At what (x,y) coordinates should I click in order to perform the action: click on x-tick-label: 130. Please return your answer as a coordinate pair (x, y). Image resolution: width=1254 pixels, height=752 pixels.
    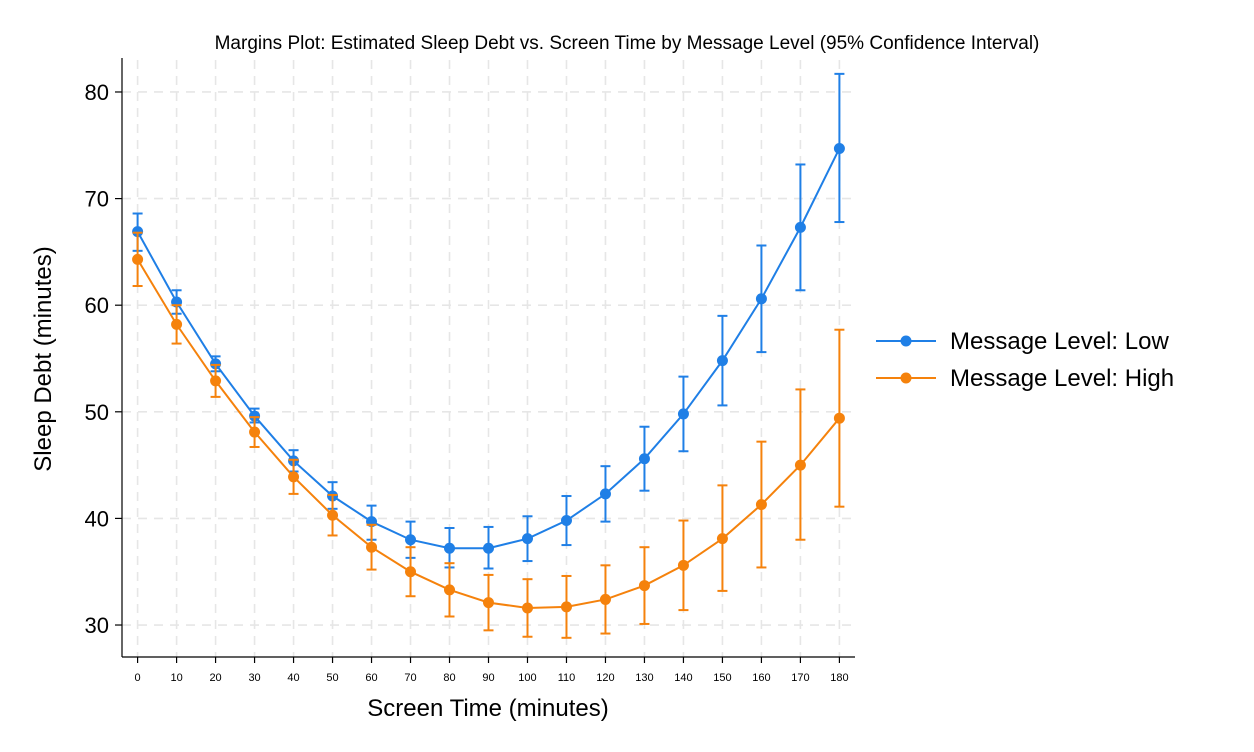
    Looking at the image, I should click on (644, 678).